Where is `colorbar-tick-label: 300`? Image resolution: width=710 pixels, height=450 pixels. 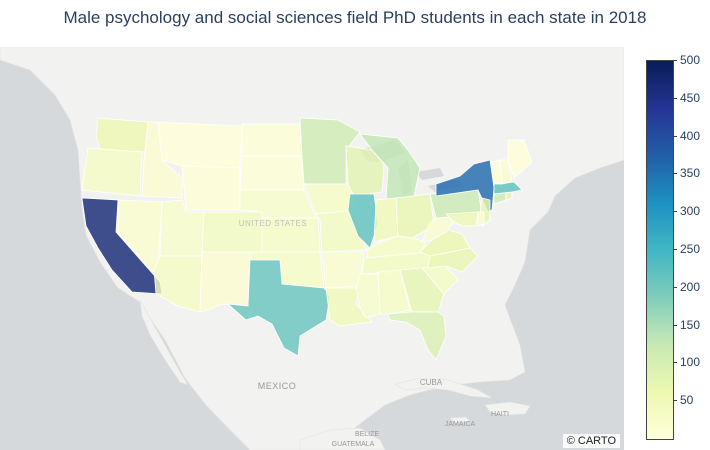
colorbar-tick-label: 300 is located at coordinates (690, 211).